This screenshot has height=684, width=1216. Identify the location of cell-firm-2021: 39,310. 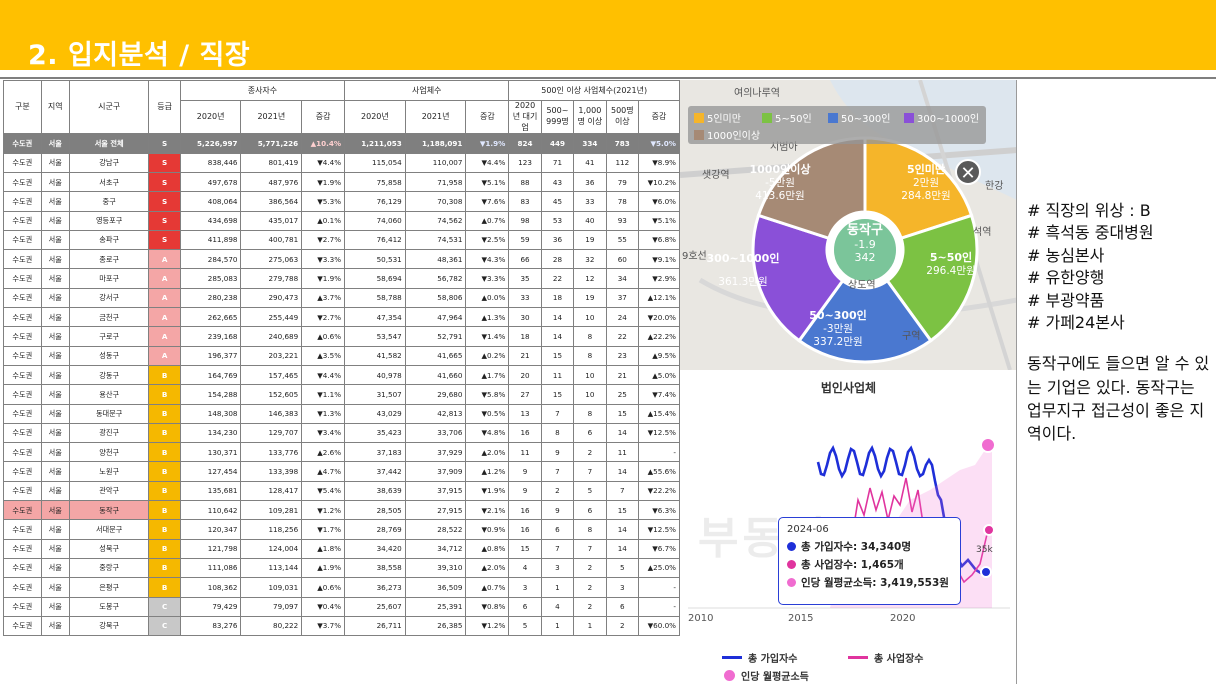
(435, 568).